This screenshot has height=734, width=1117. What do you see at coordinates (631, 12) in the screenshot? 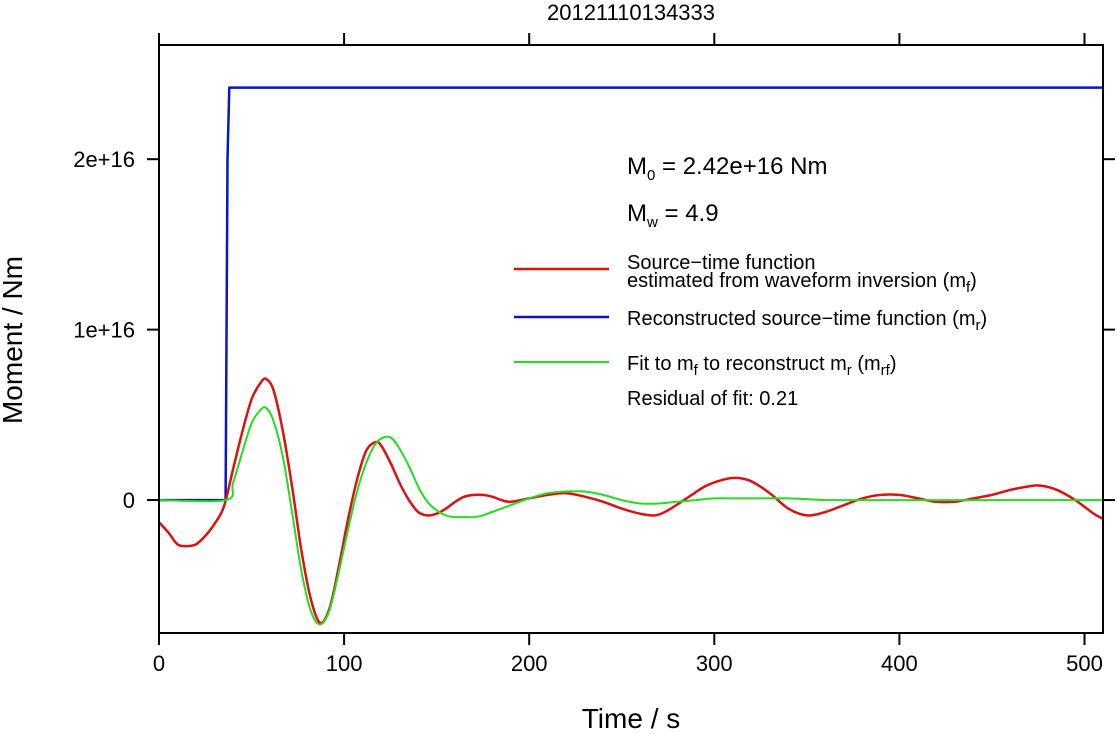
I see `chart-title: 20121110134333` at bounding box center [631, 12].